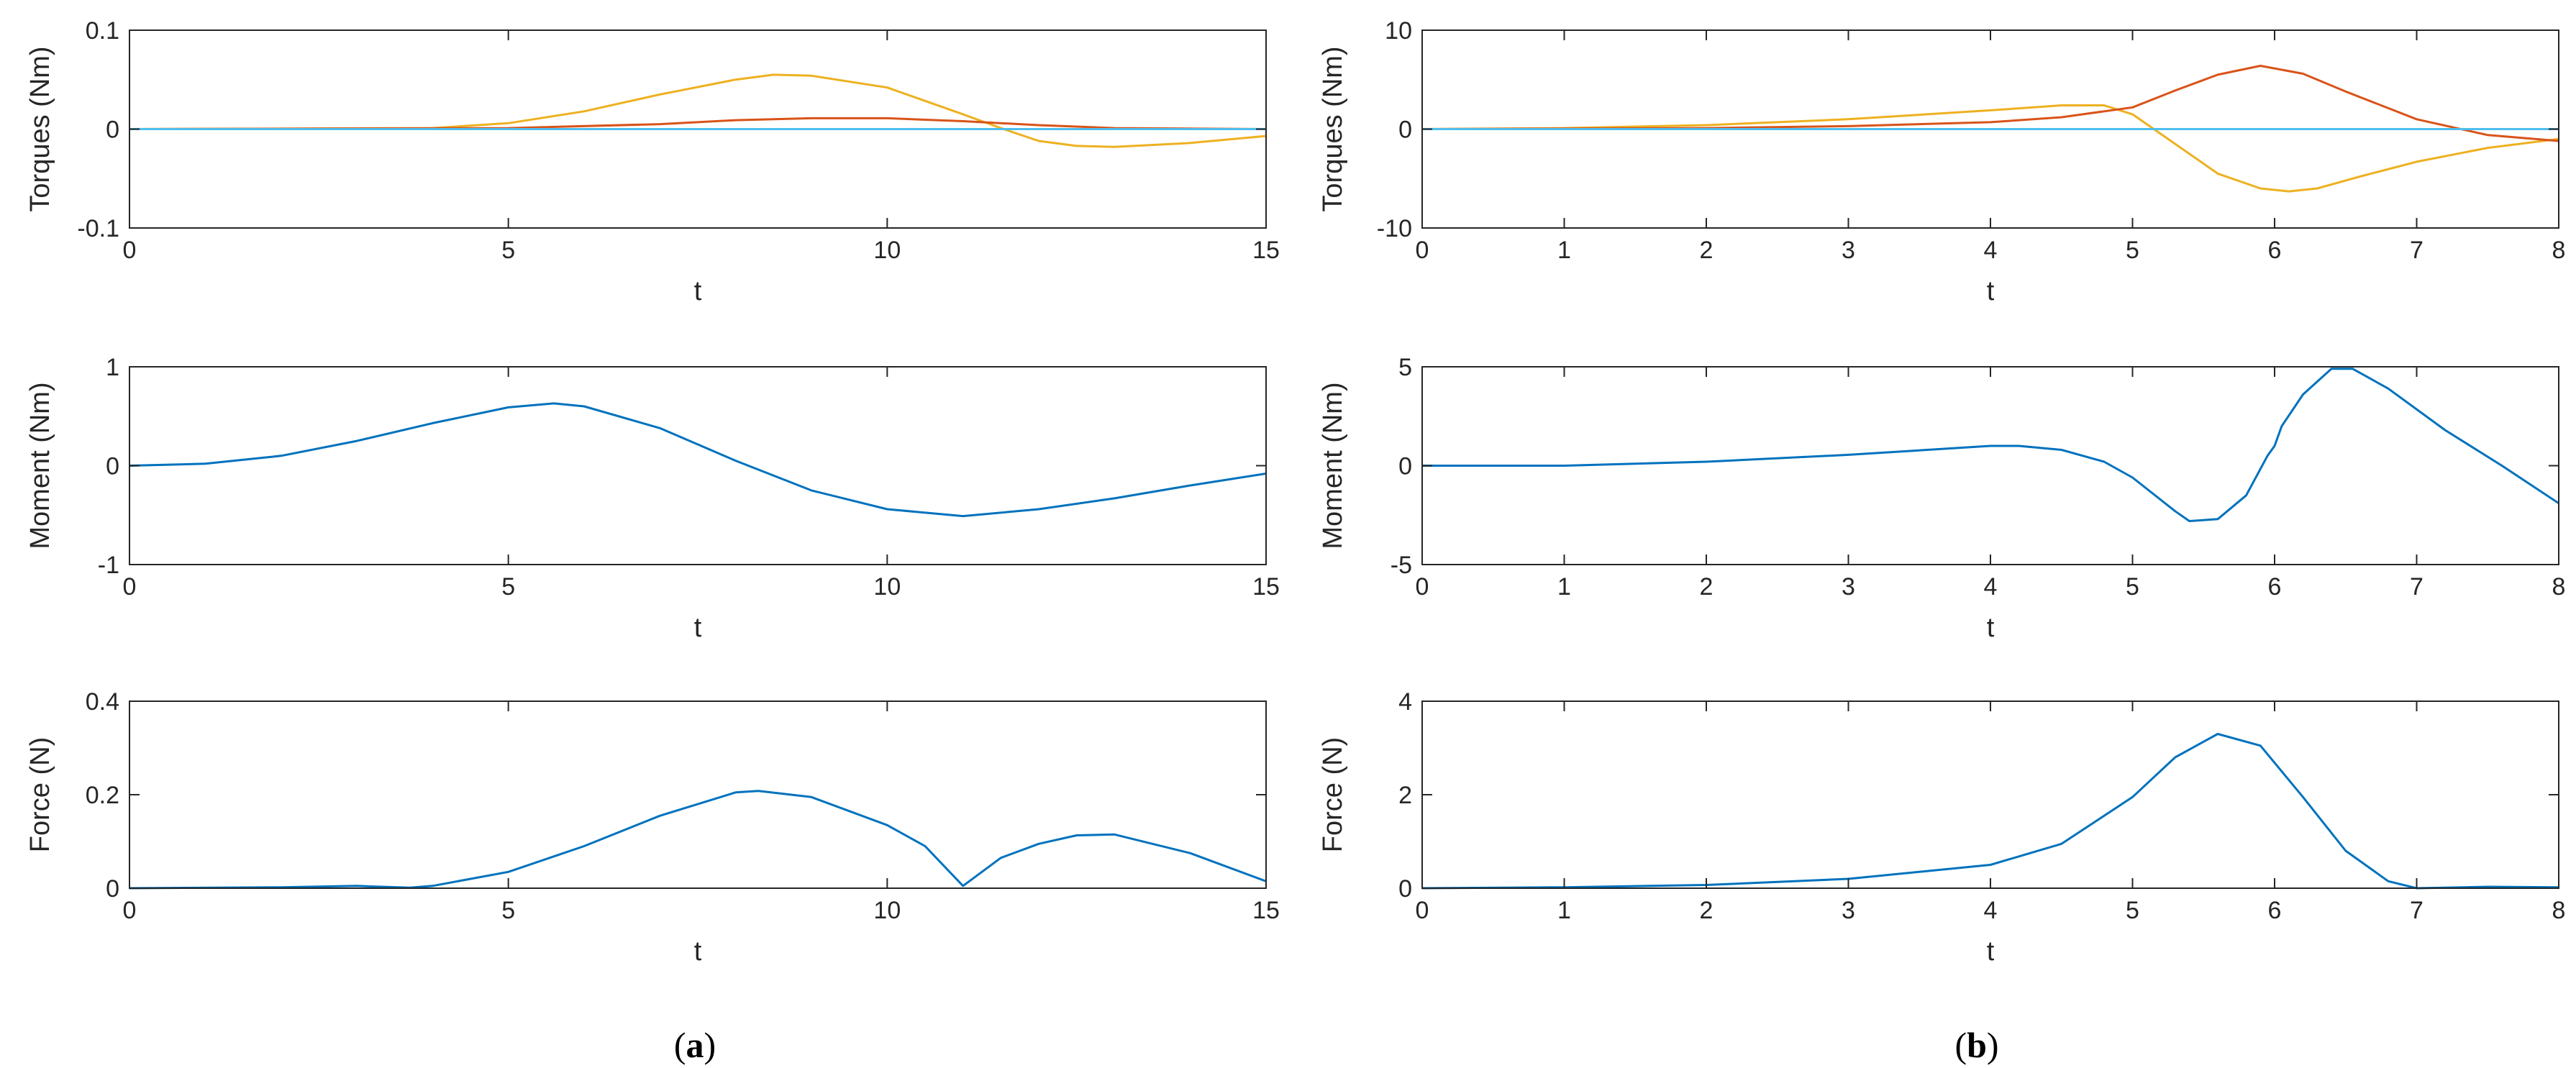  I want to click on chart-b-moment-ylabel: Moment (Nm), so click(1333, 465).